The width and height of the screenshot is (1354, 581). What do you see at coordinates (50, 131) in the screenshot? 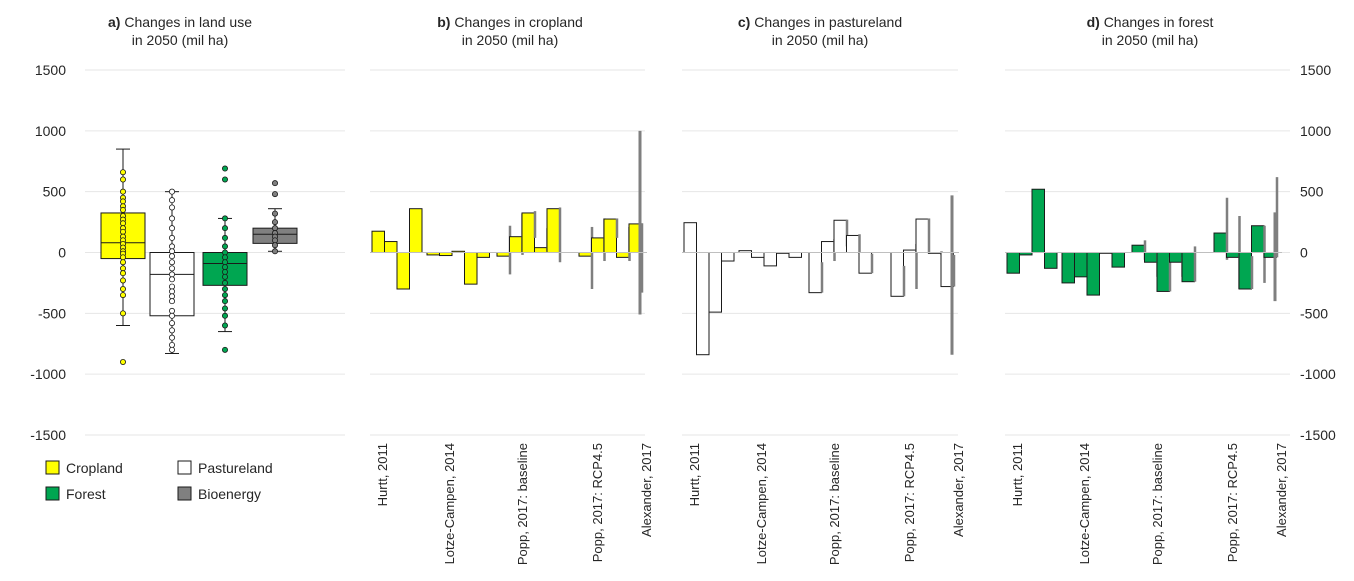
I see `y-tick-label-left: 1000` at bounding box center [50, 131].